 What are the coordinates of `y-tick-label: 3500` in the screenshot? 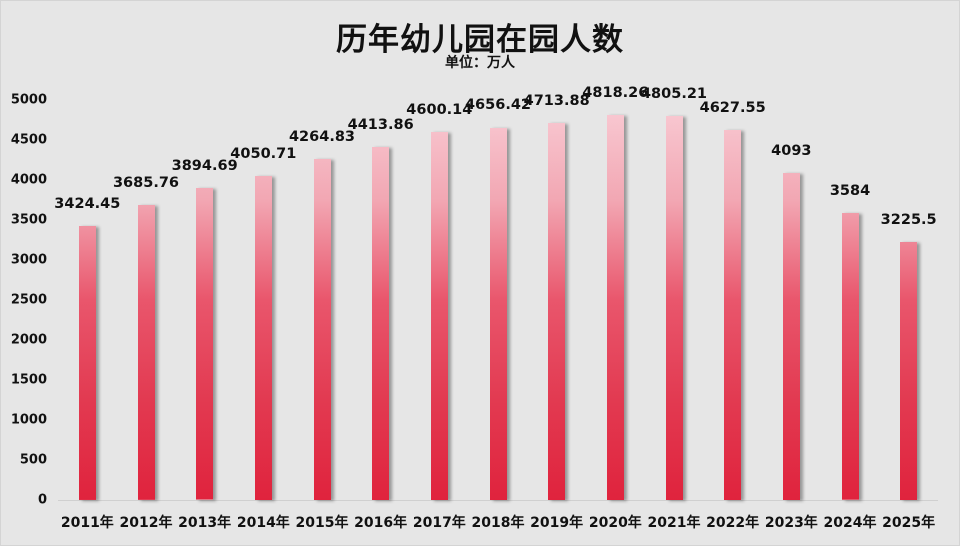 It's located at (28, 220).